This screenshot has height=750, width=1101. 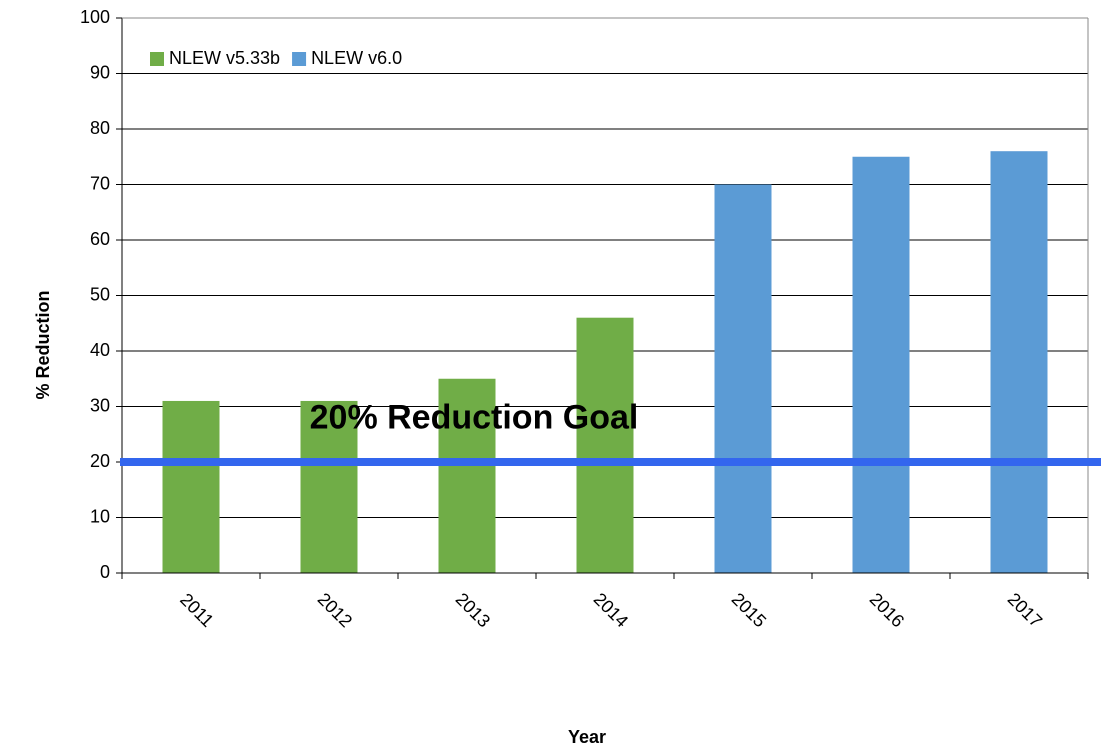 I want to click on goal-label: 20% Reduction Goal, so click(x=474, y=417).